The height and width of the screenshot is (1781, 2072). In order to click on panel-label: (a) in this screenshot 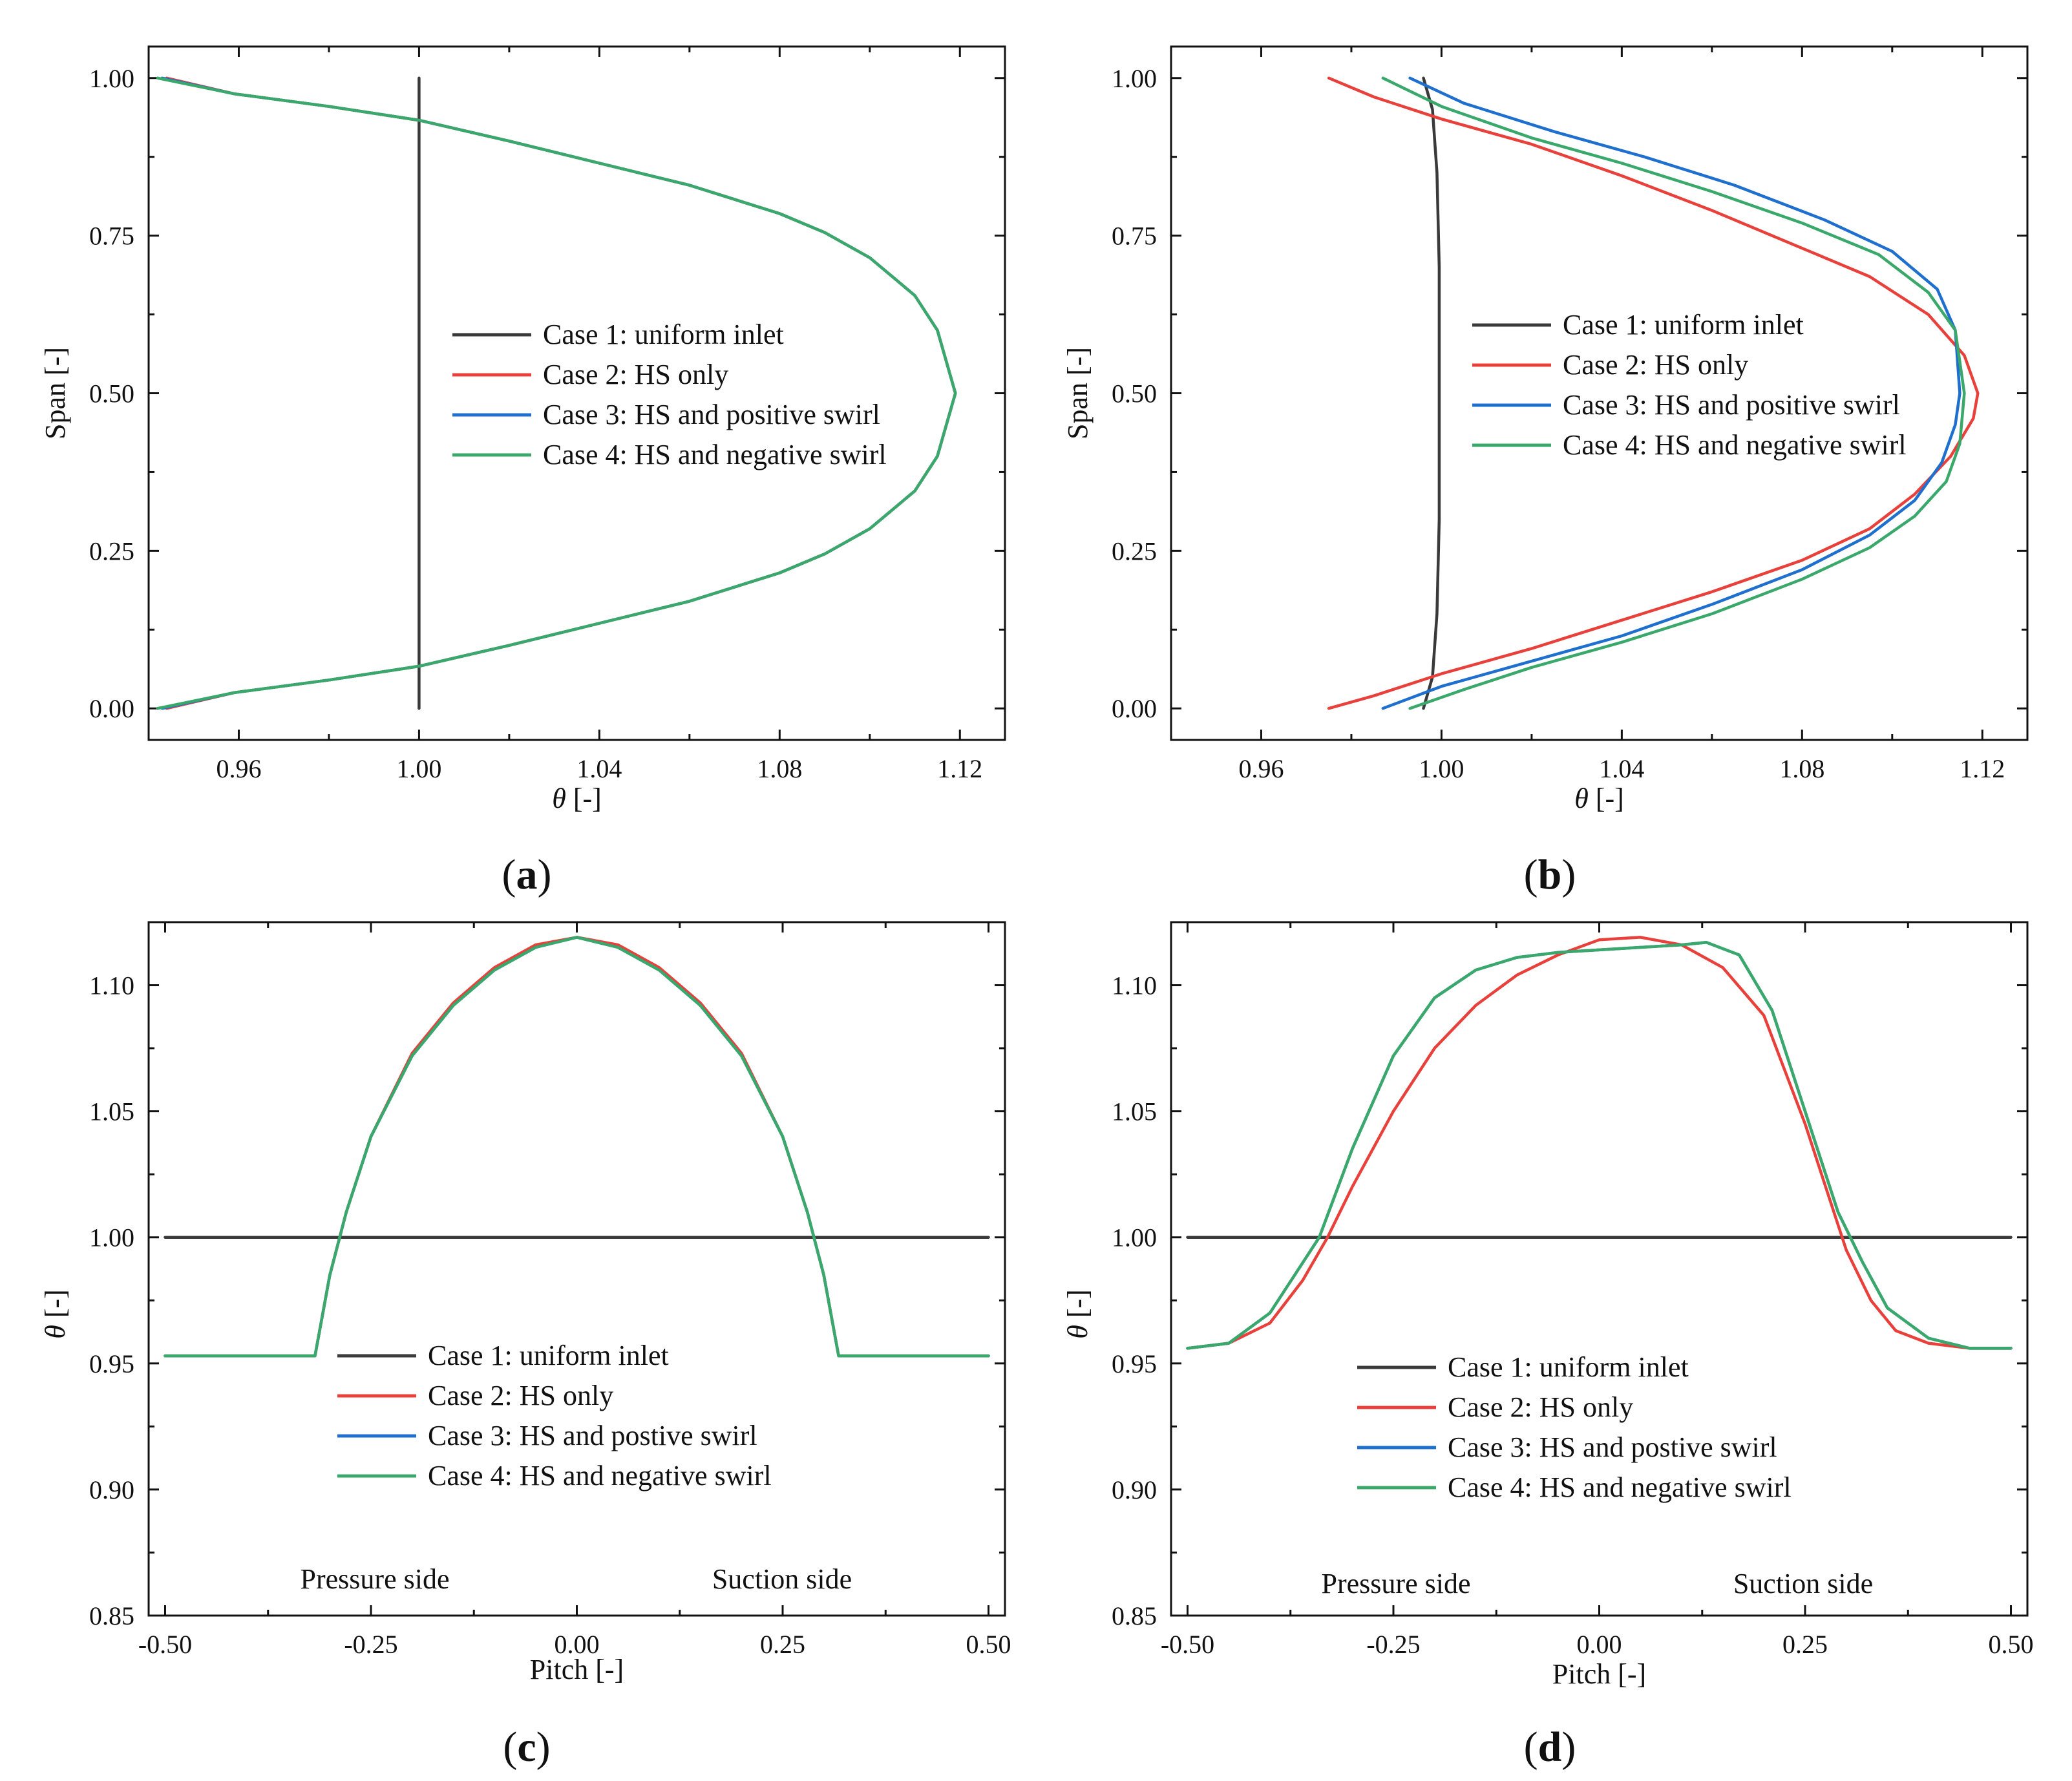, I will do `click(527, 875)`.